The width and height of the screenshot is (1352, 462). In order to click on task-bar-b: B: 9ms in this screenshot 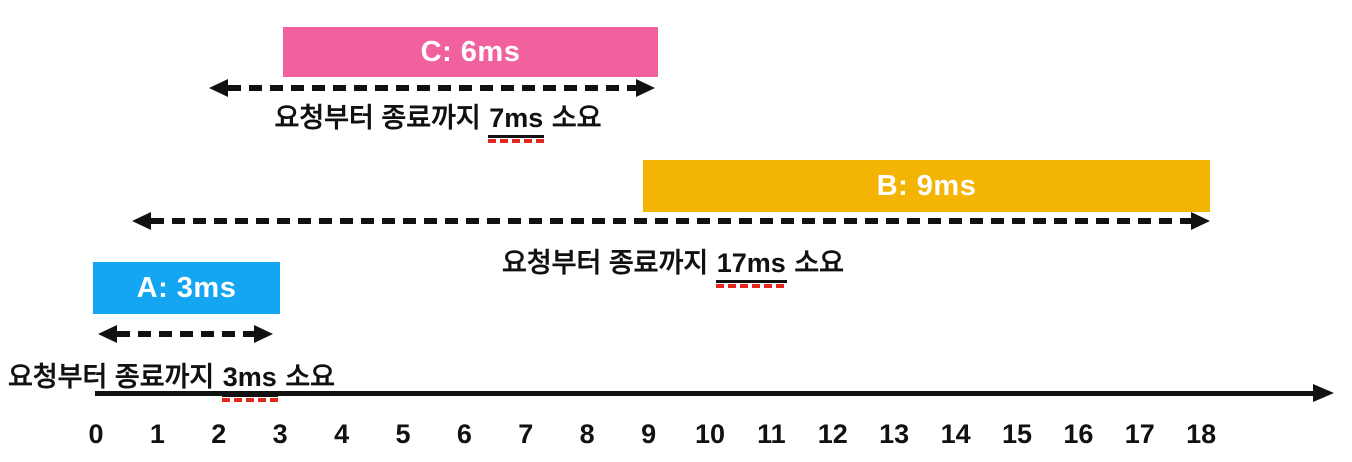, I will do `click(926, 186)`.